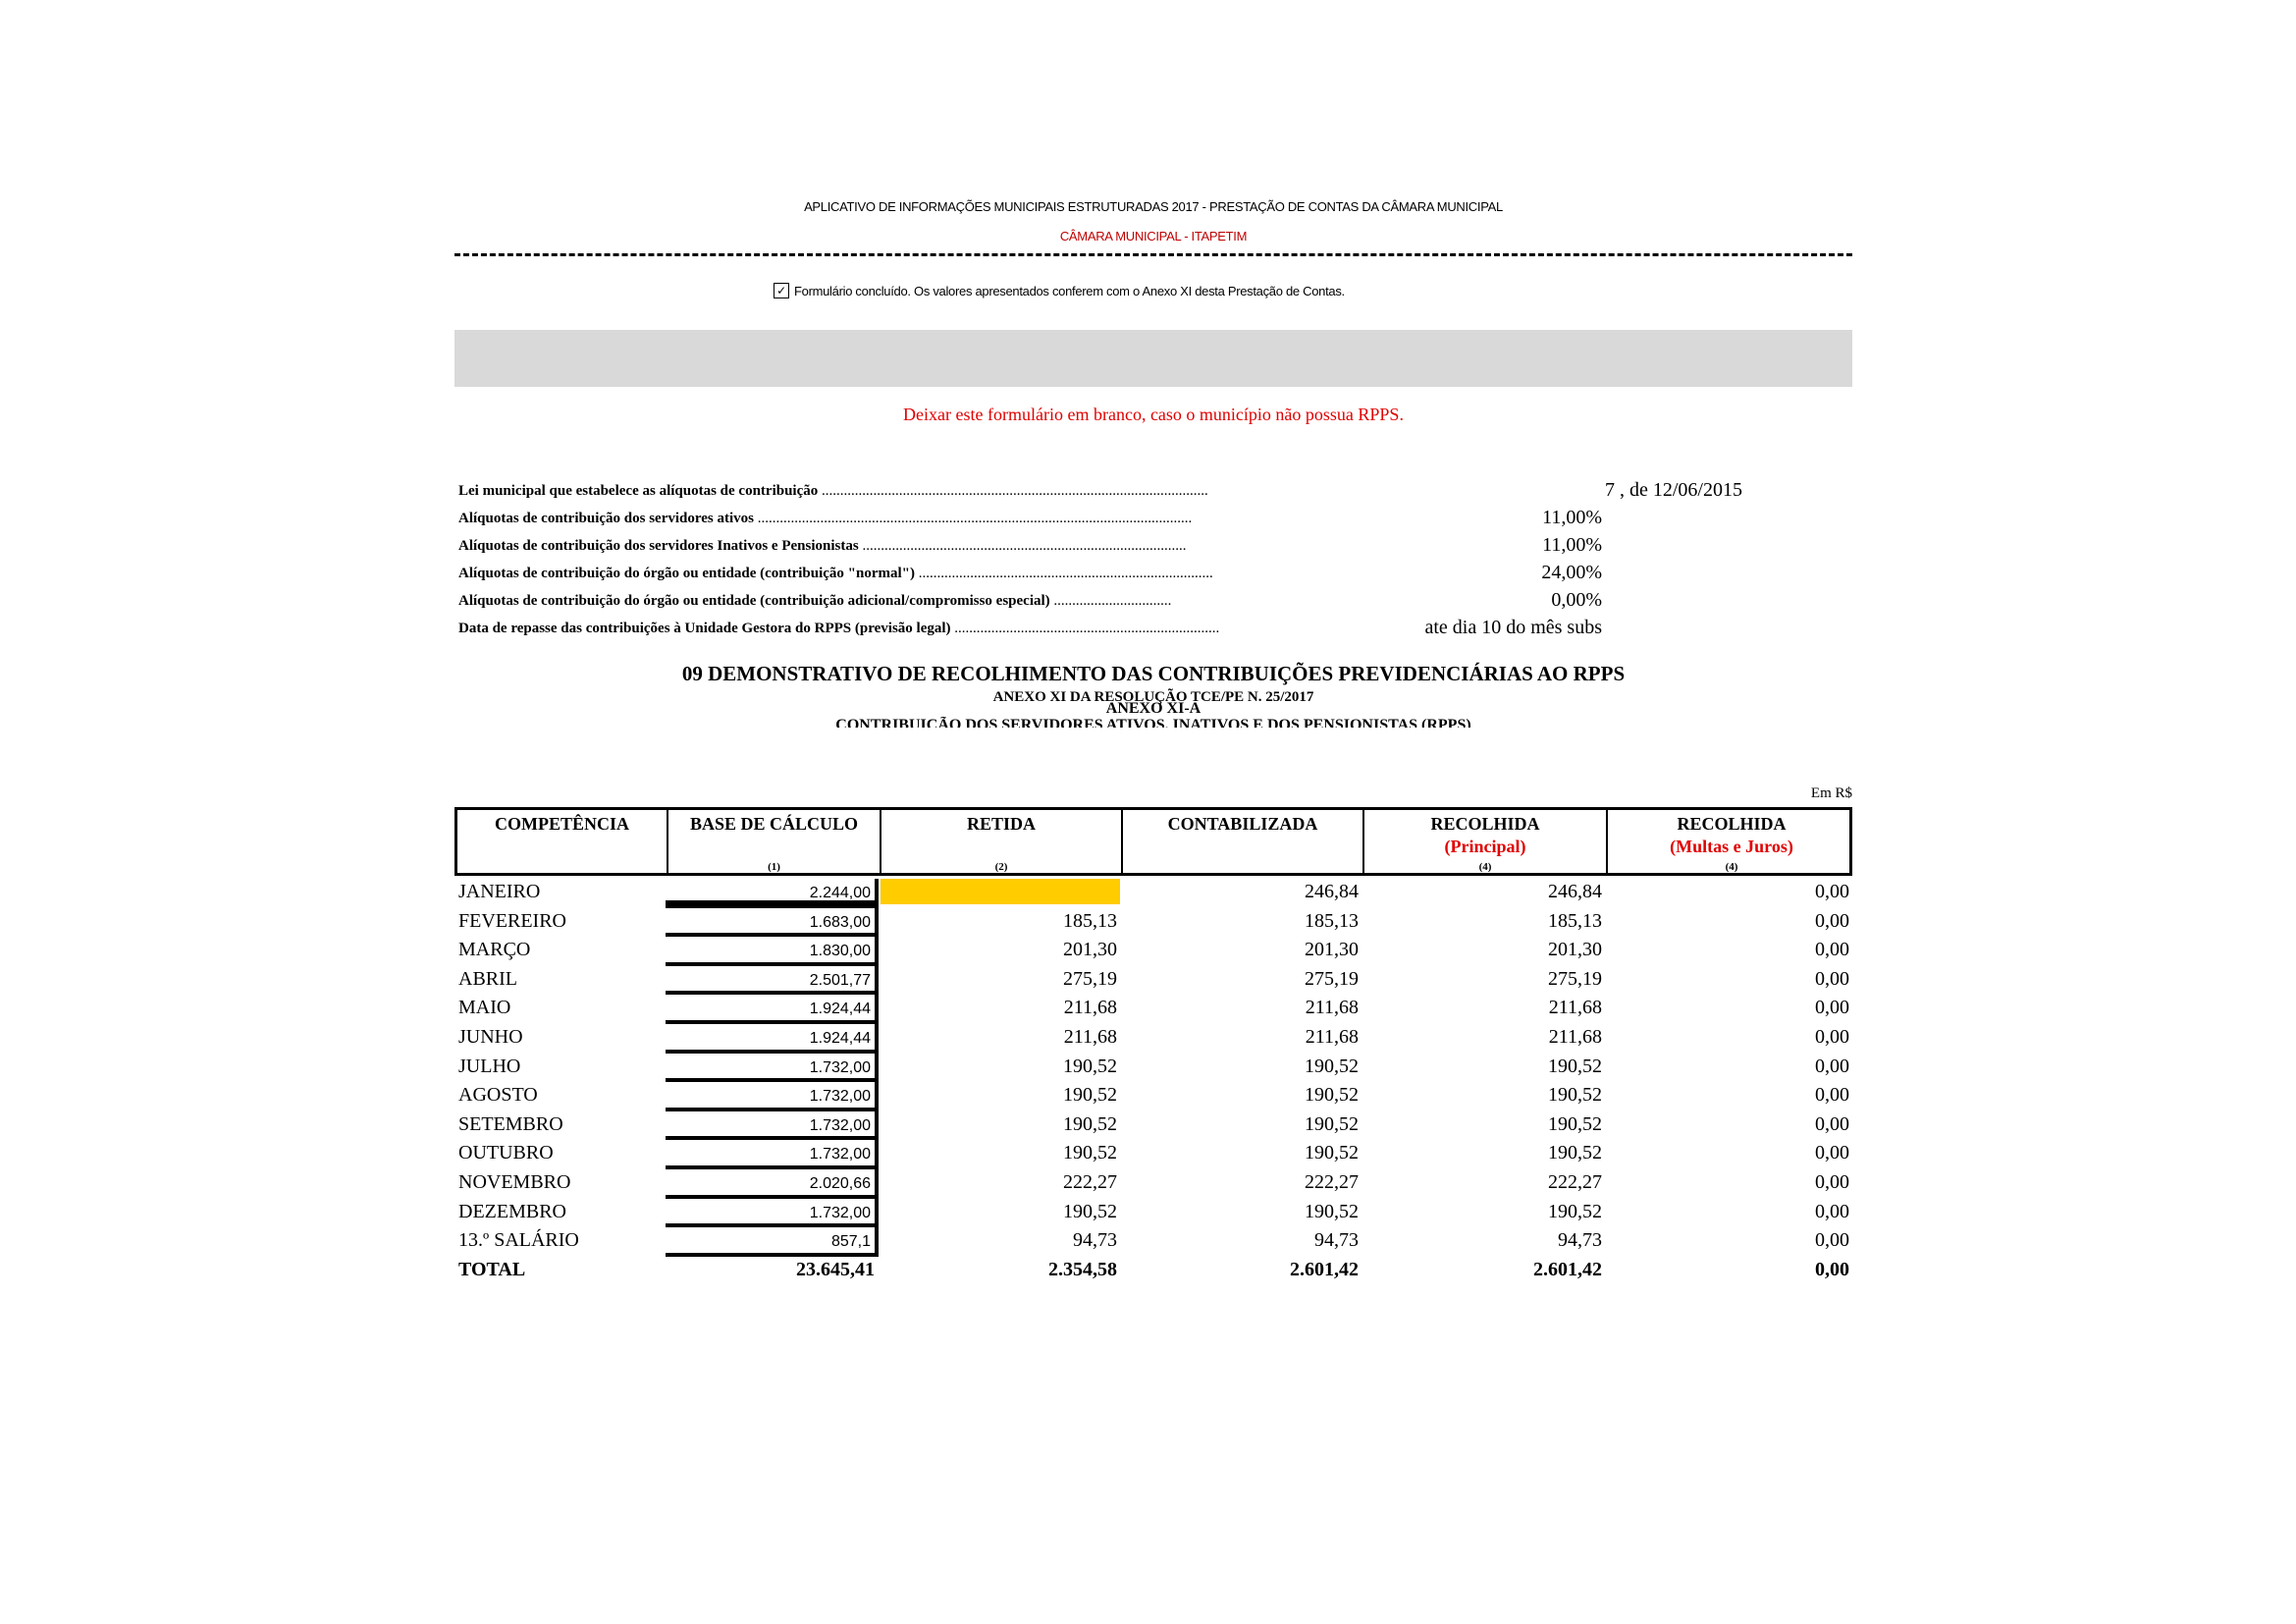  I want to click on cell-retida, so click(1001, 891).